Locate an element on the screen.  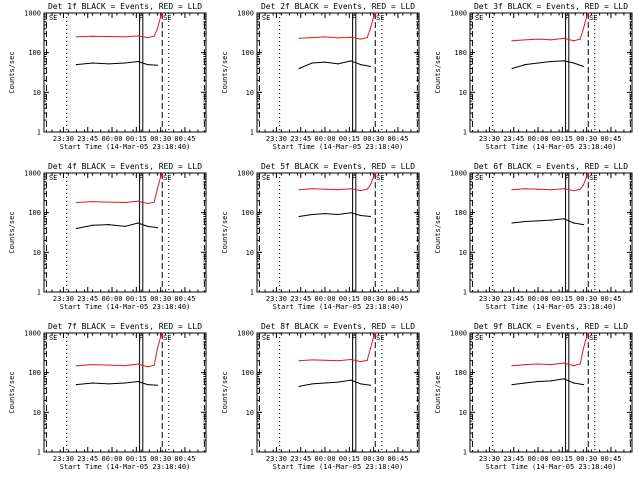
panel-title: Det 5f BLACK = Events, RED = LLD is located at coordinates (338, 166).